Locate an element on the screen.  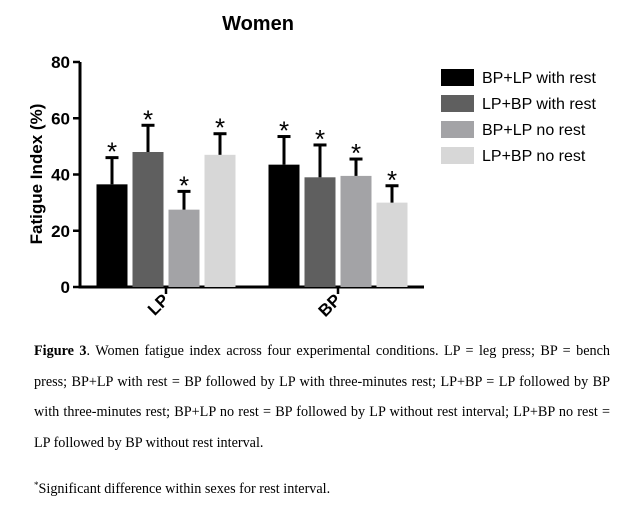
x-tick-label: LP is located at coordinates (158, 304).